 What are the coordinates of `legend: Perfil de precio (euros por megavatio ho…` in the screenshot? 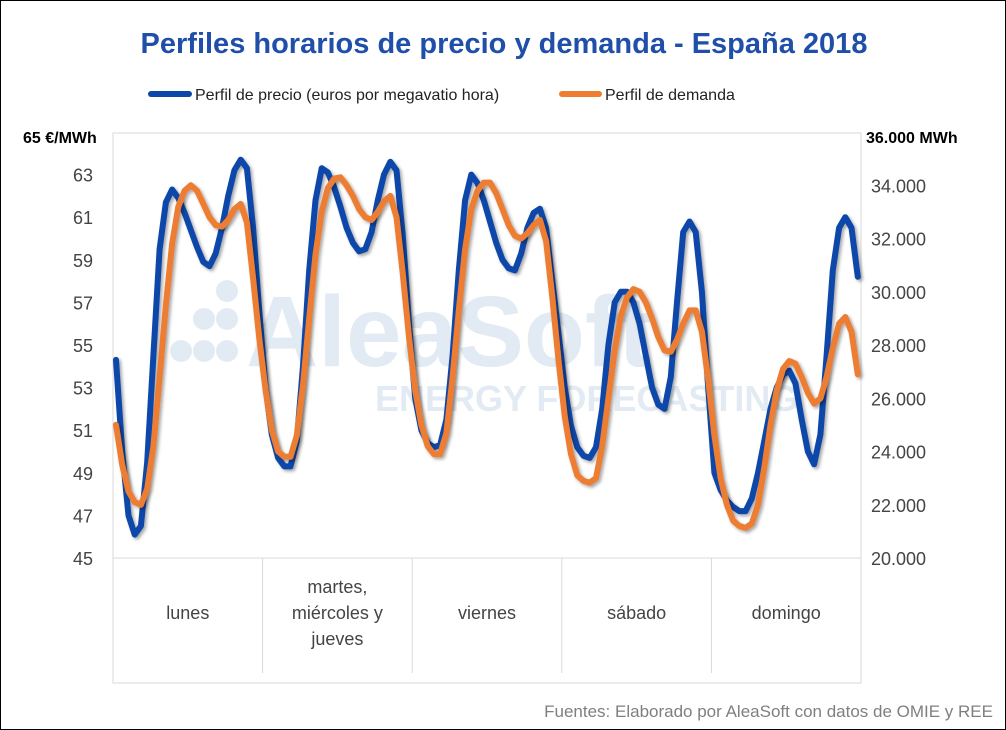 It's located at (441, 95).